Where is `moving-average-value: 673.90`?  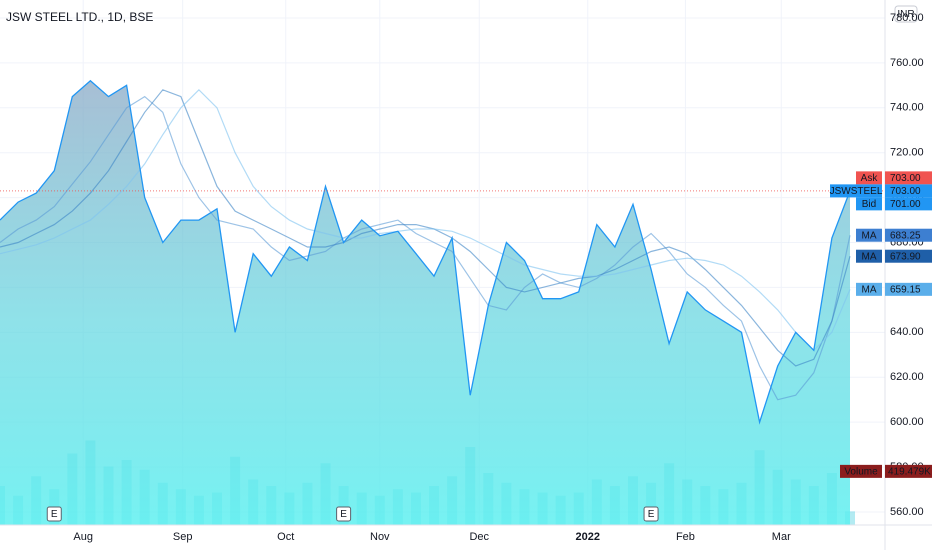 moving-average-value: 673.90 is located at coordinates (905, 256).